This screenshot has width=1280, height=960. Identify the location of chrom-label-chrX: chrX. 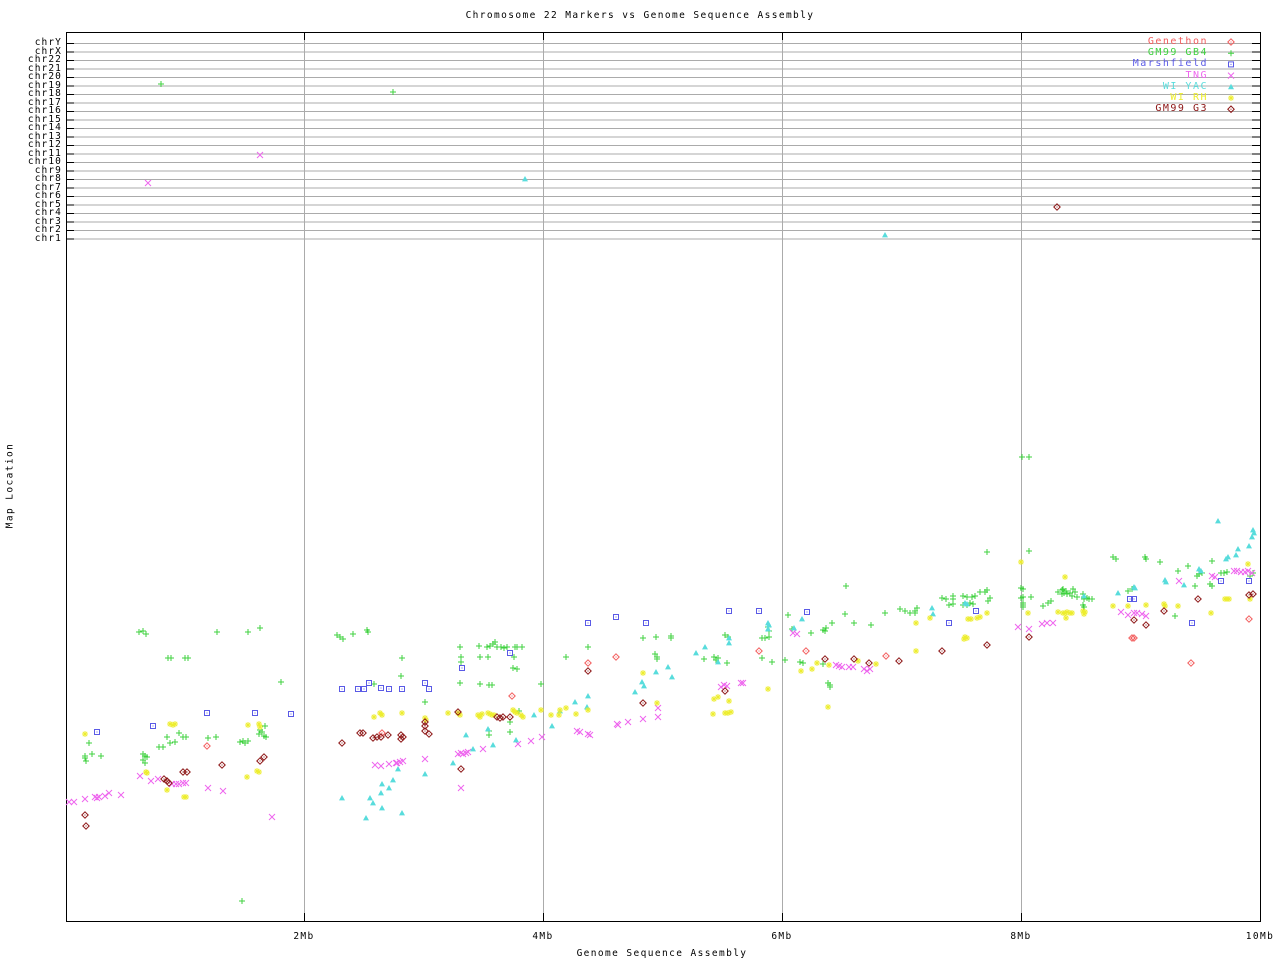
(48, 51).